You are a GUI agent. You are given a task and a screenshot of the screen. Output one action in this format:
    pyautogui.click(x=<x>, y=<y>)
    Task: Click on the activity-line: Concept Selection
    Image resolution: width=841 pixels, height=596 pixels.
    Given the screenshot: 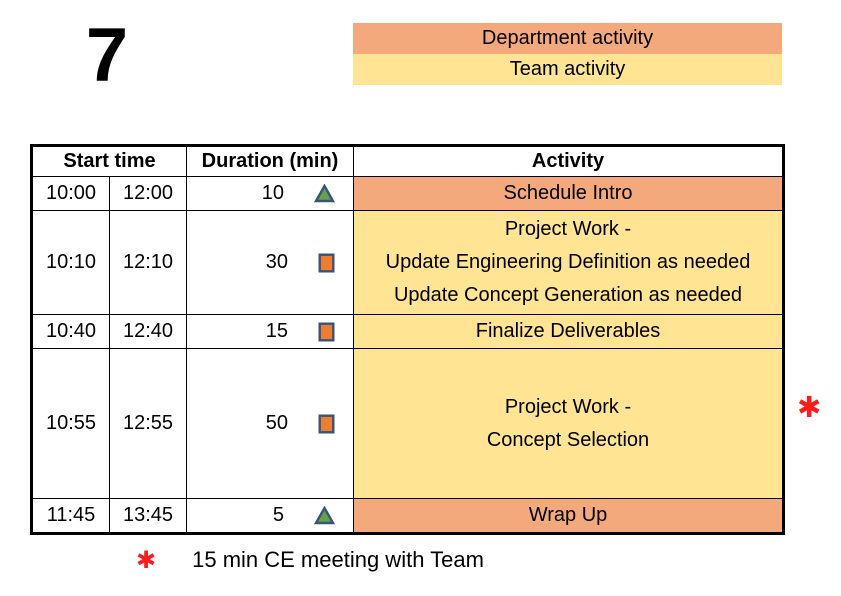 What is the action you would take?
    pyautogui.click(x=568, y=439)
    